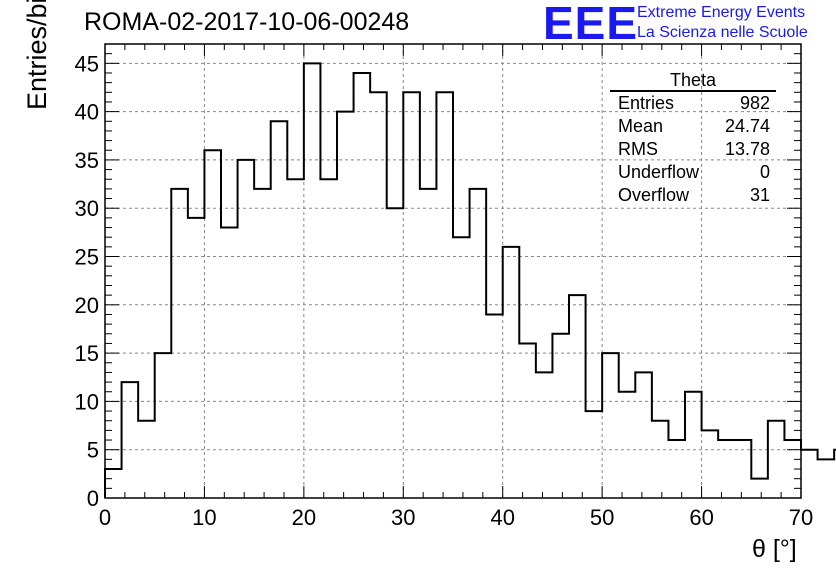  Describe the element at coordinates (638, 149) in the screenshot. I see `stats-label: RMS` at that location.